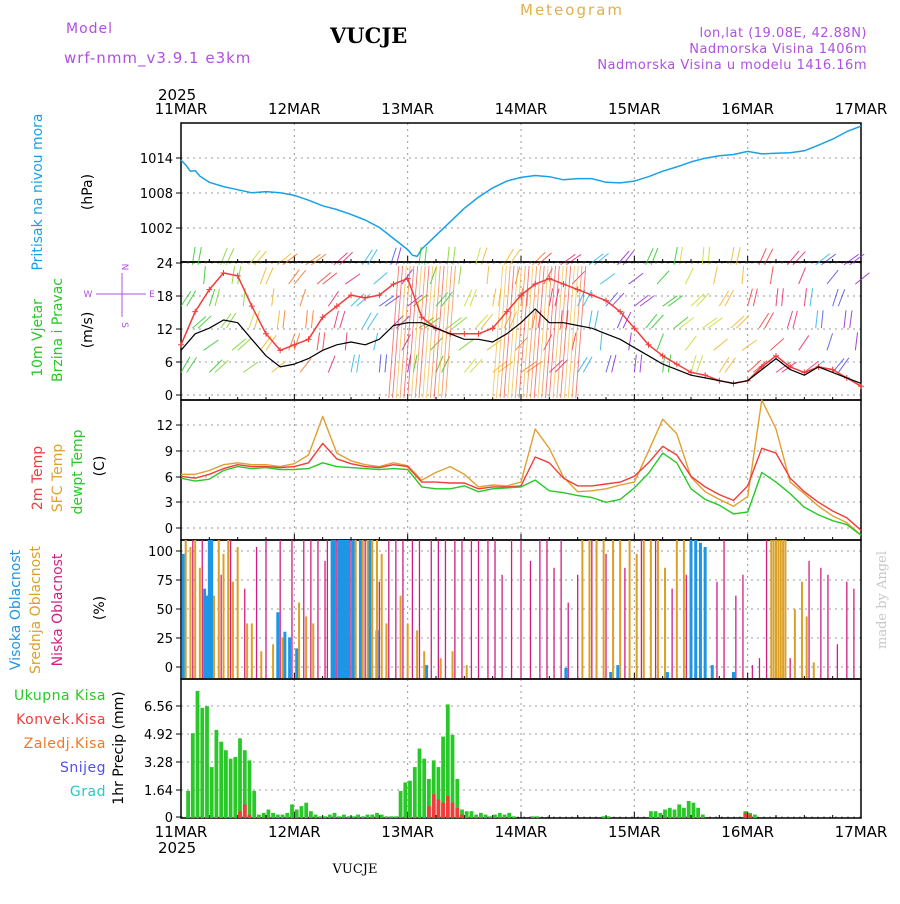  What do you see at coordinates (156, 159) in the screenshot?
I see `y-tick-label: 1014` at bounding box center [156, 159].